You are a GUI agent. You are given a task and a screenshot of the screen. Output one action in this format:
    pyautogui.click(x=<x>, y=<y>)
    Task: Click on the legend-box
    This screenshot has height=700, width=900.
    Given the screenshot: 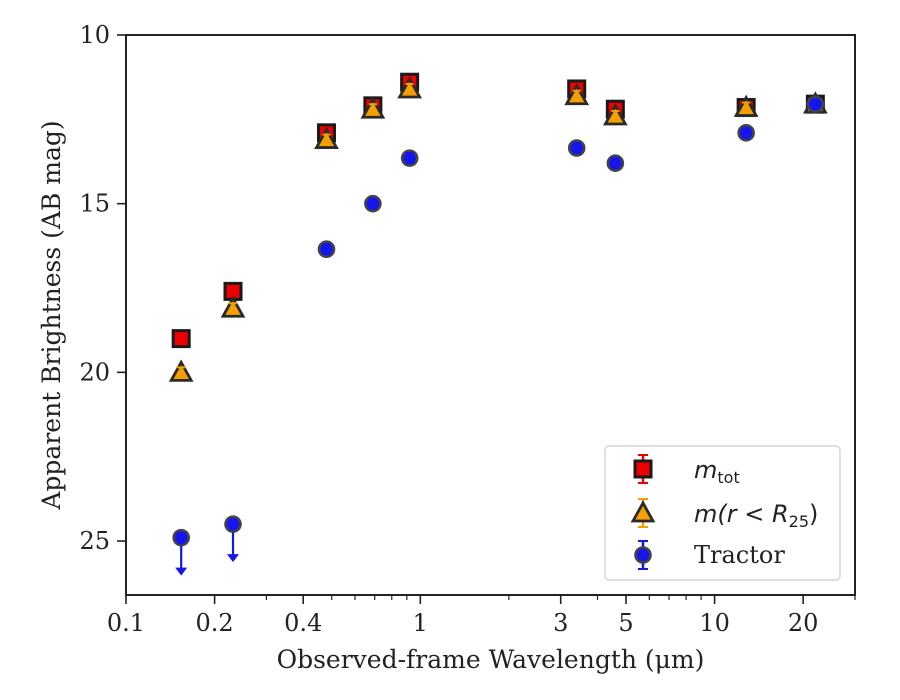 What is the action you would take?
    pyautogui.click(x=722, y=513)
    